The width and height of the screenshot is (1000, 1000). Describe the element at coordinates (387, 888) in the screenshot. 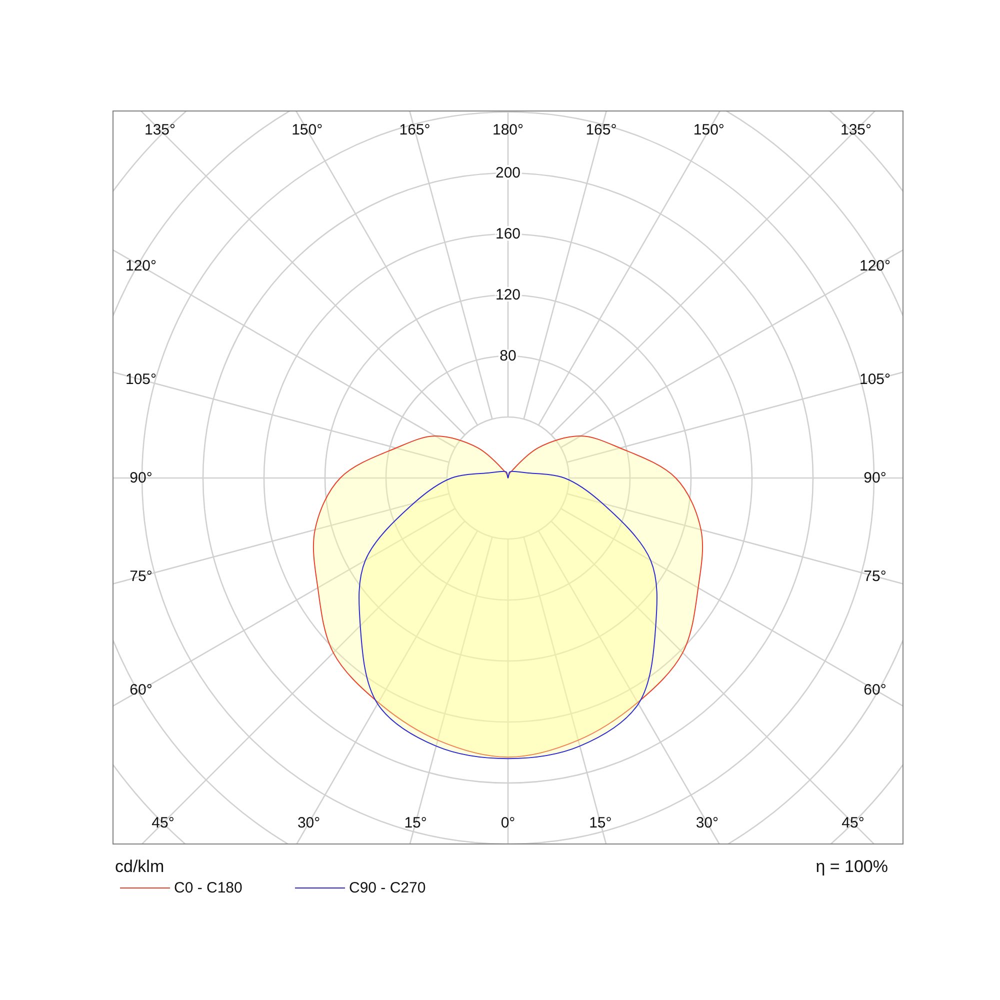

I see `legend-label: C90 - C270` at that location.